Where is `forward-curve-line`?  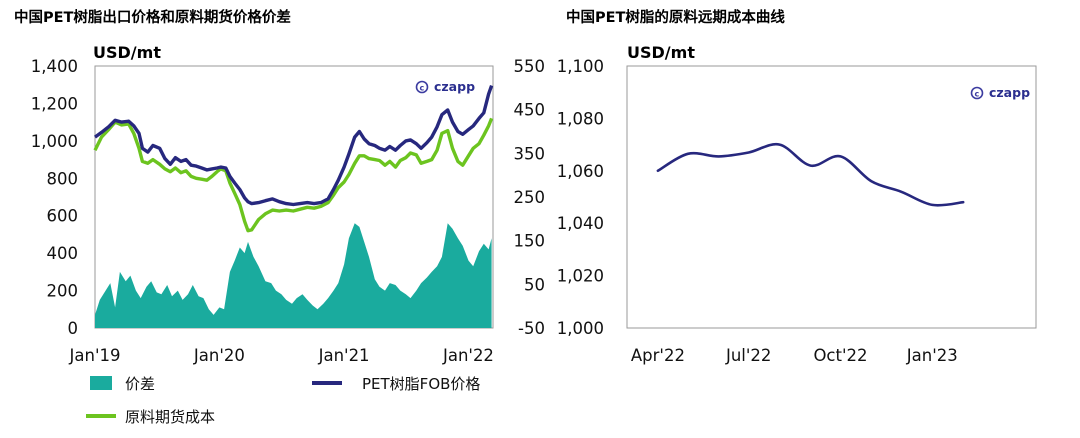
forward-curve-line is located at coordinates (810, 174).